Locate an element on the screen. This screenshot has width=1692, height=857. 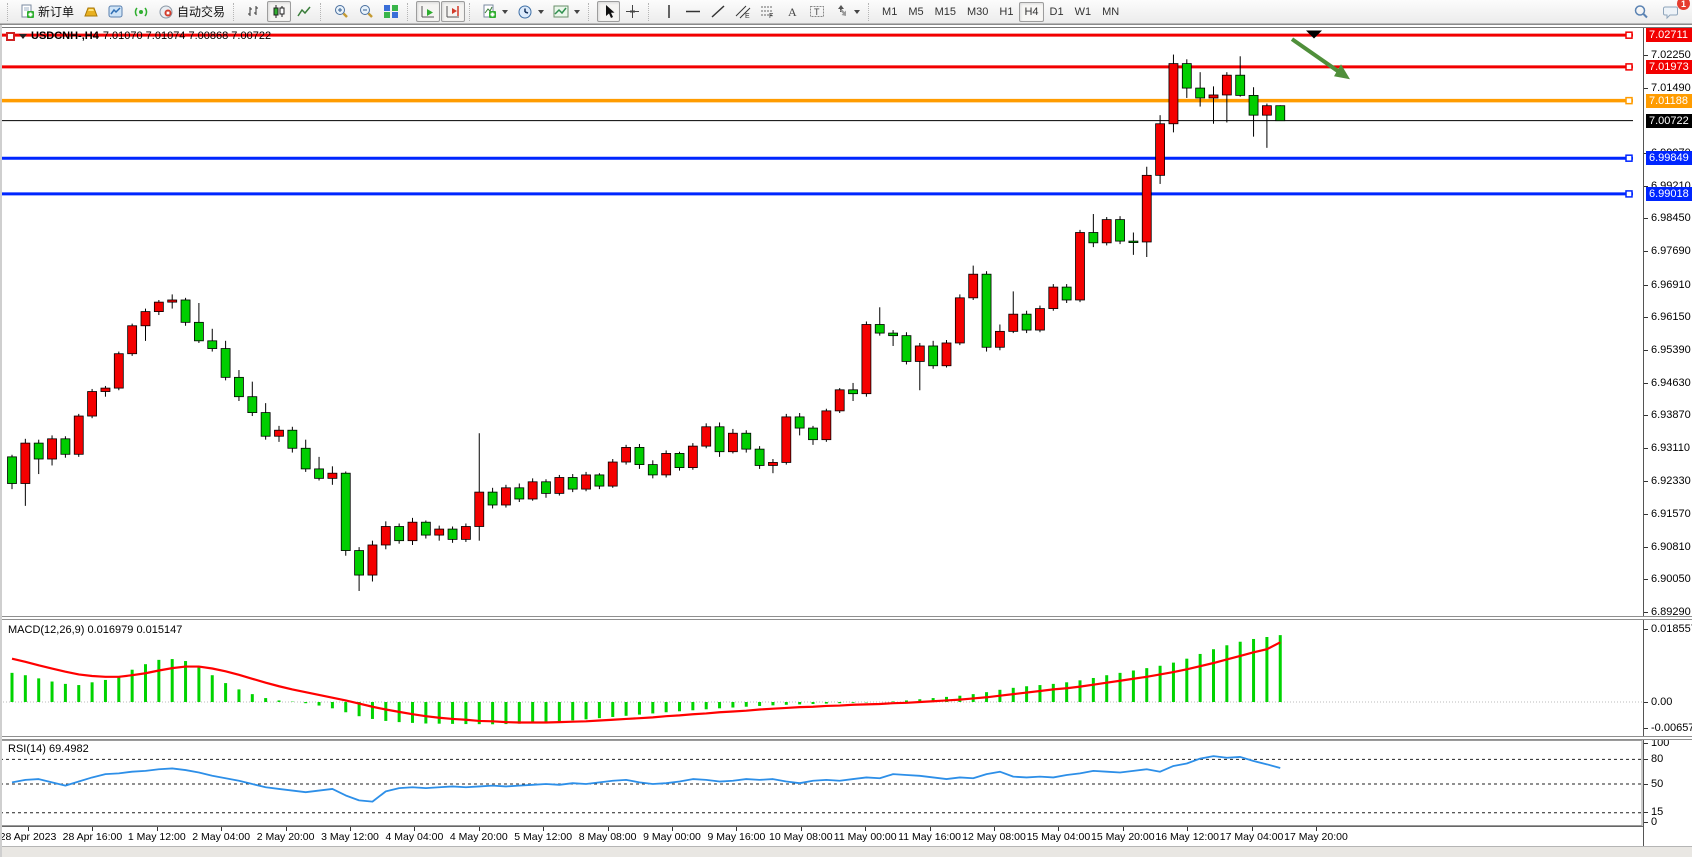
search-button is located at coordinates (1641, 11).